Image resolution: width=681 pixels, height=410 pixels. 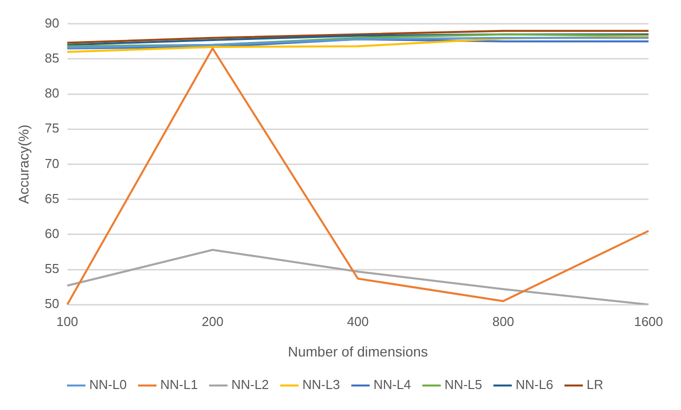 What do you see at coordinates (535, 384) in the screenshot?
I see `legend-label: NN-L6` at bounding box center [535, 384].